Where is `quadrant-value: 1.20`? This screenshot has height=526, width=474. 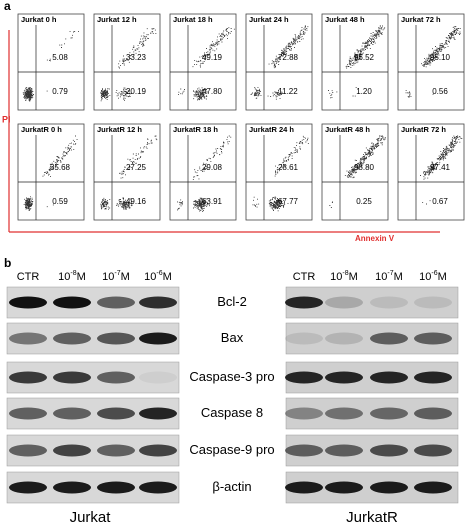 quadrant-value: 1.20 is located at coordinates (364, 91).